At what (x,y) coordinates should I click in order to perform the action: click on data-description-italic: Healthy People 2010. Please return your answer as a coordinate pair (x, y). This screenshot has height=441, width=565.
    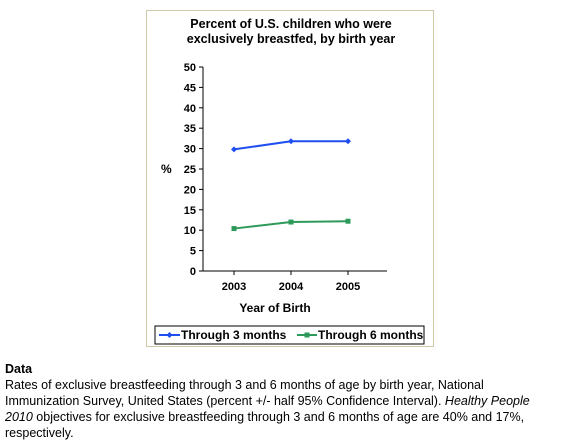
    Looking at the image, I should click on (267, 409).